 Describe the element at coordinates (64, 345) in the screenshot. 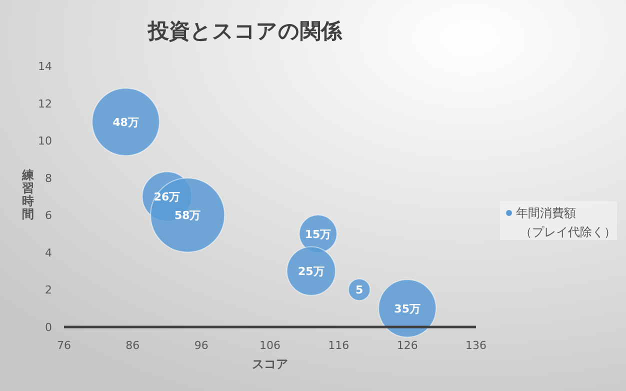

I see `x-tick-label: 76` at that location.